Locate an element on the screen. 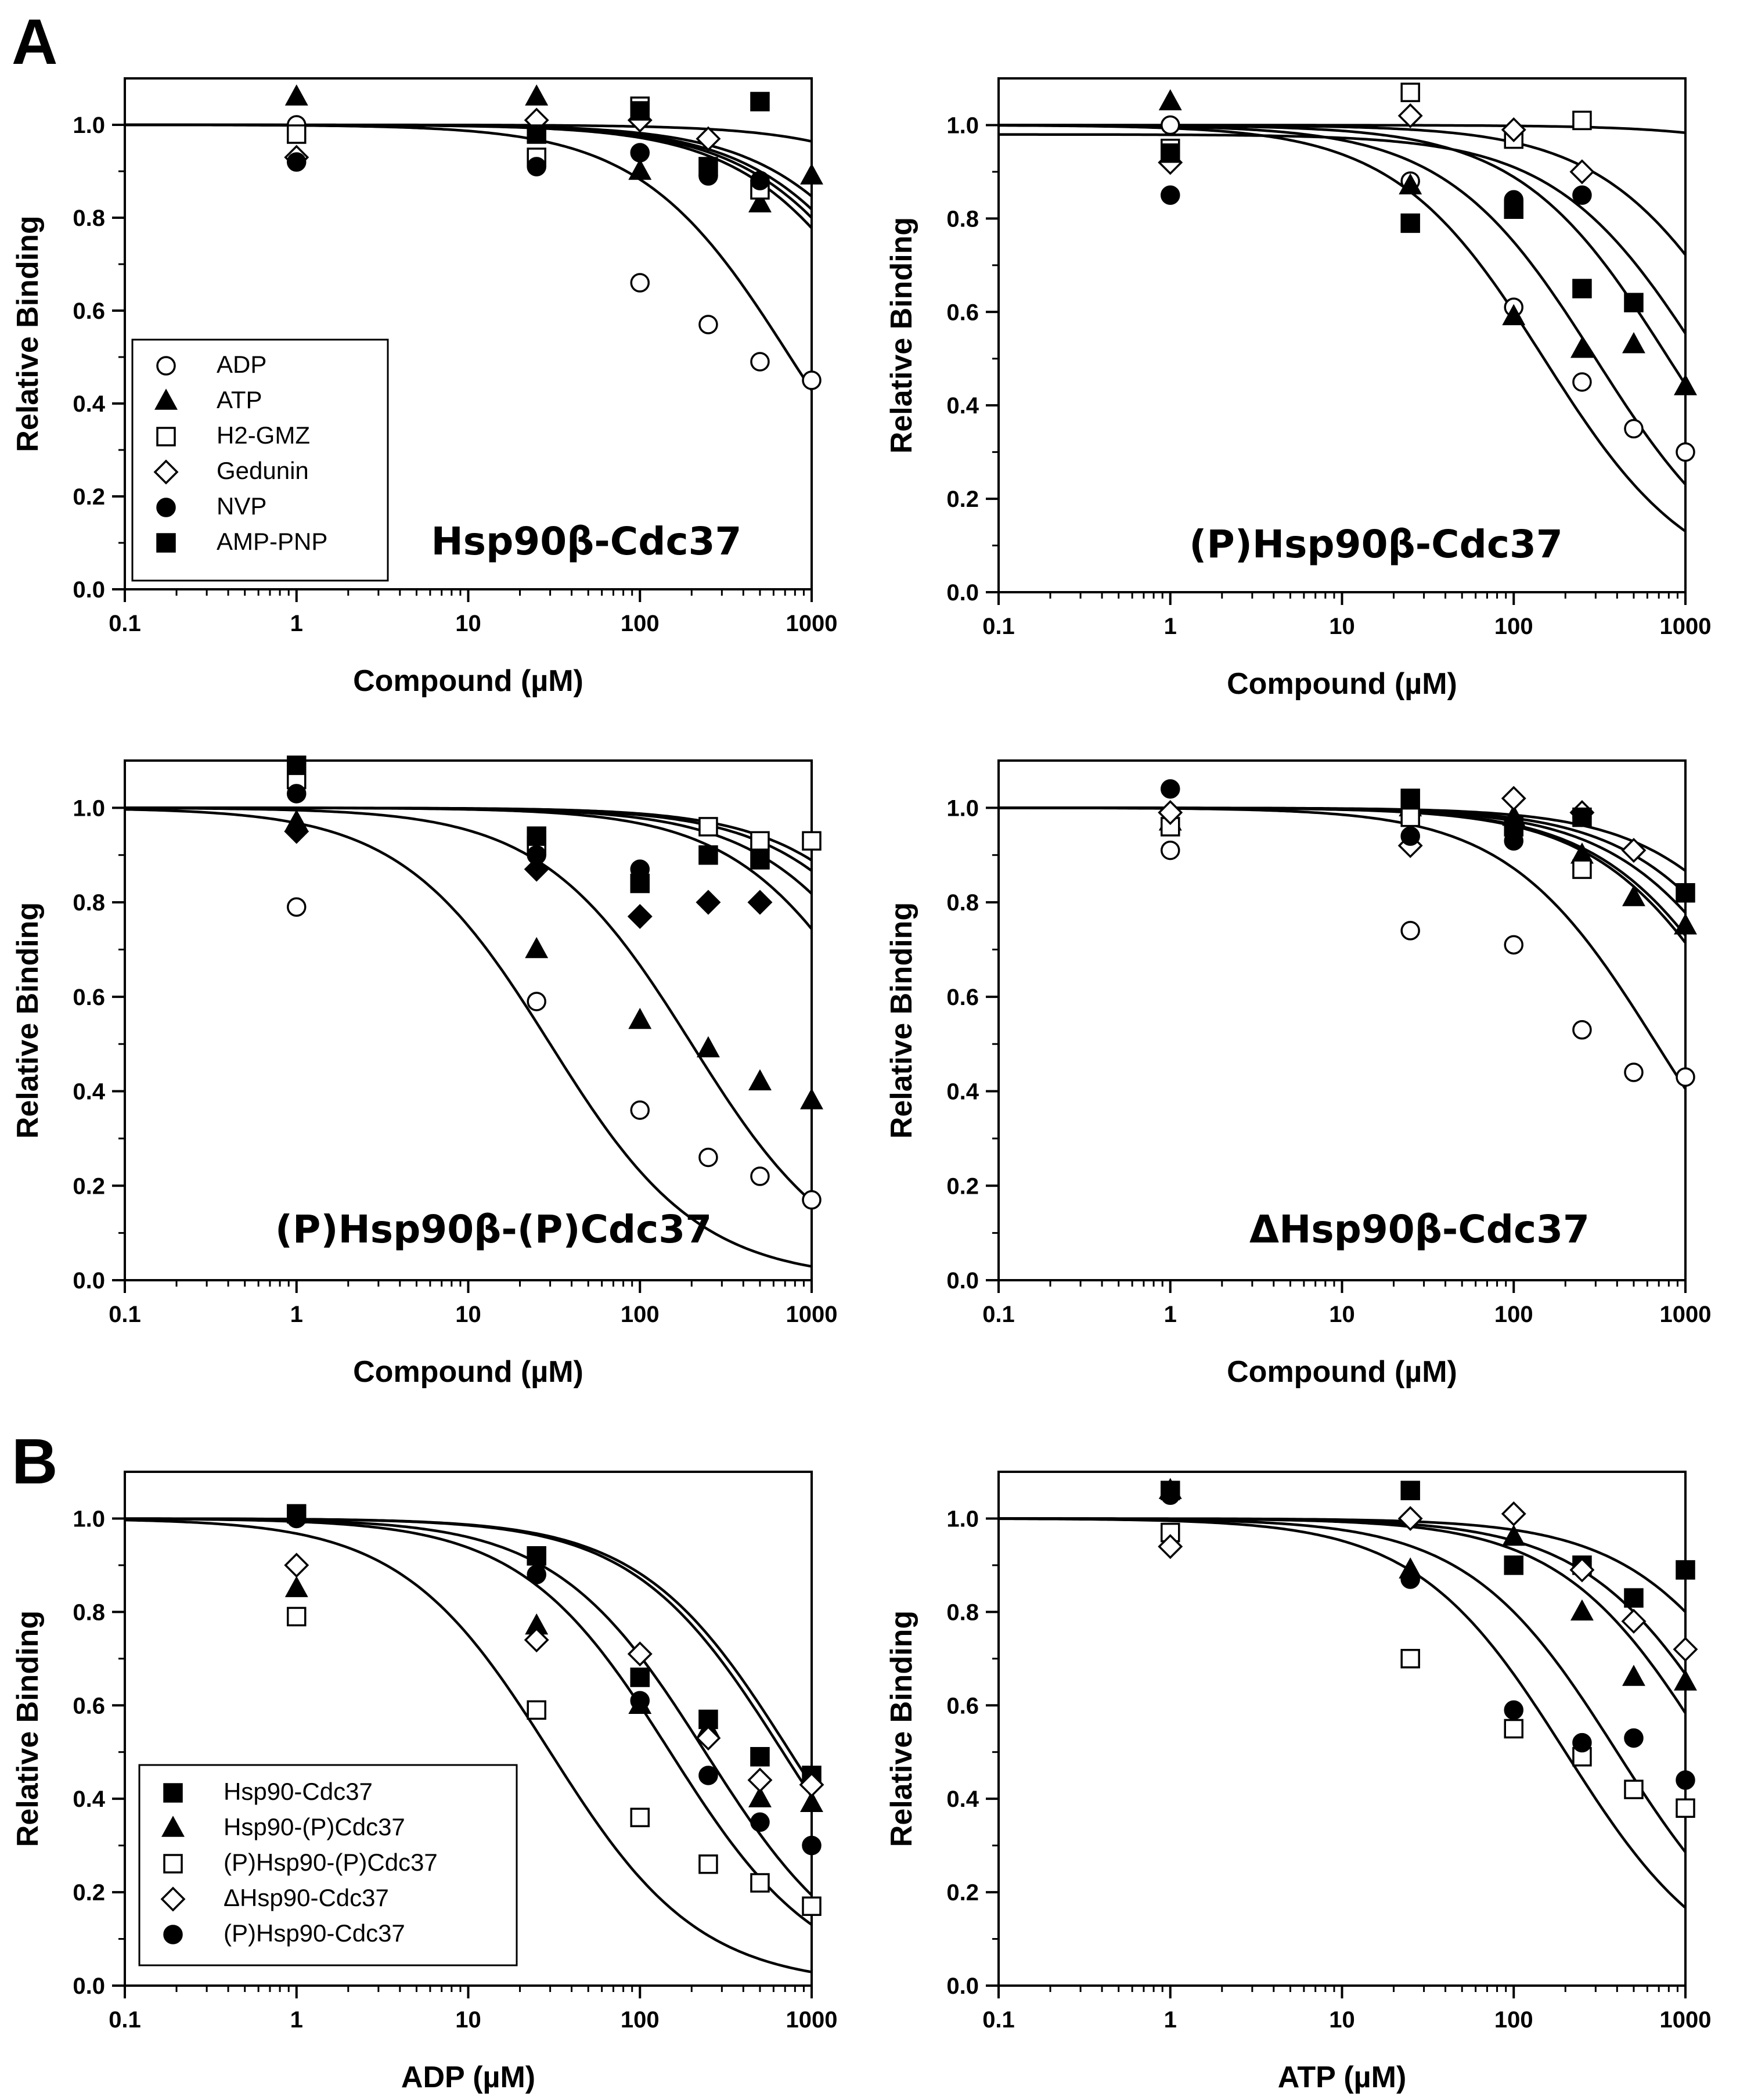 The height and width of the screenshot is (2100, 1758). fit-curve-atp is located at coordinates (469, 1005).